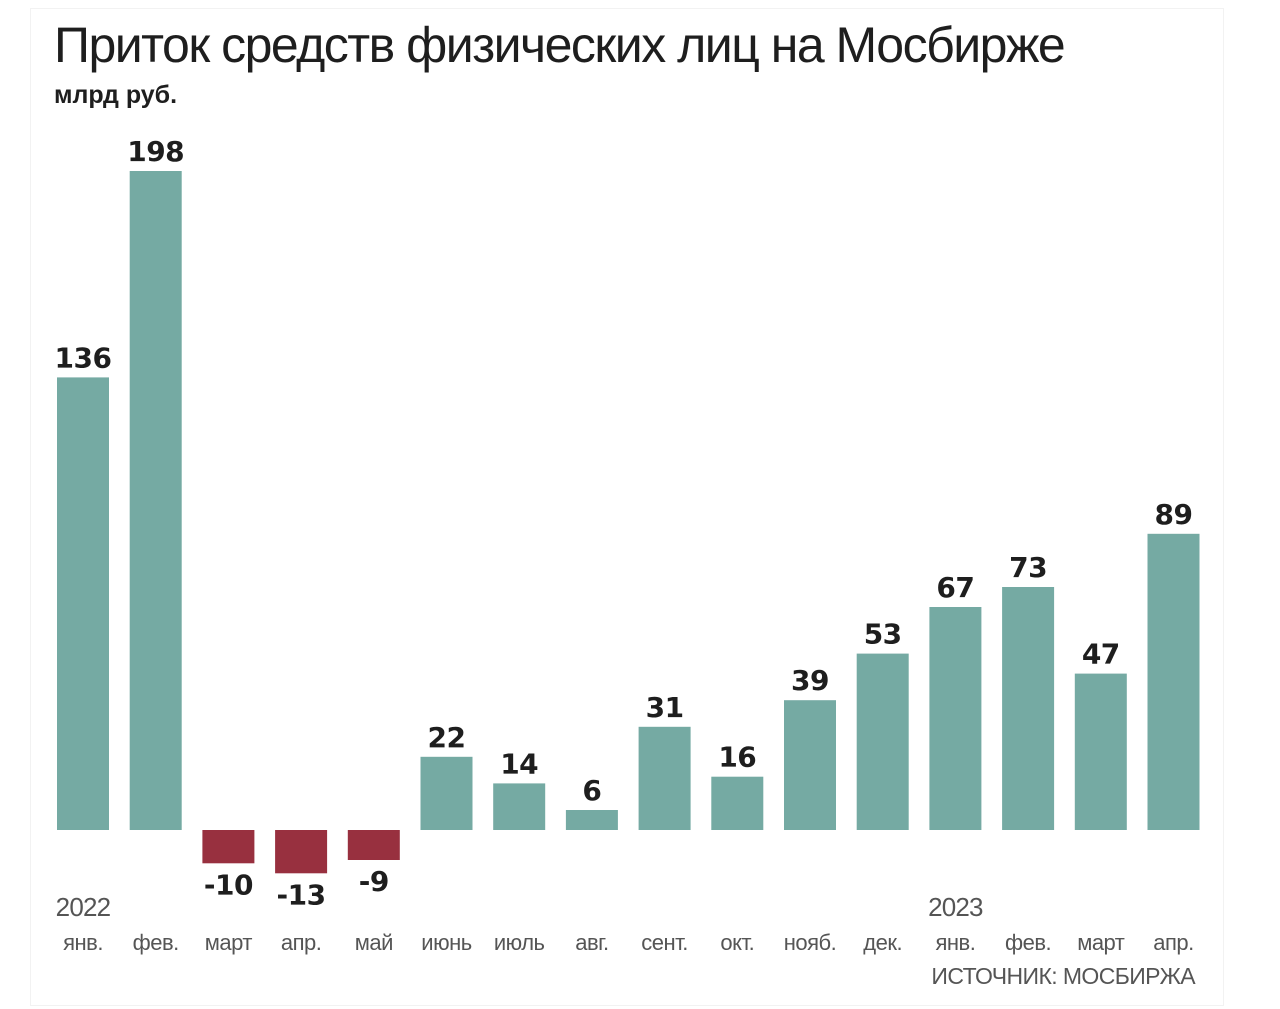 Image resolution: width=1280 pixels, height=1009 pixels. What do you see at coordinates (519, 763) in the screenshot?
I see `bar-value-label: 14` at bounding box center [519, 763].